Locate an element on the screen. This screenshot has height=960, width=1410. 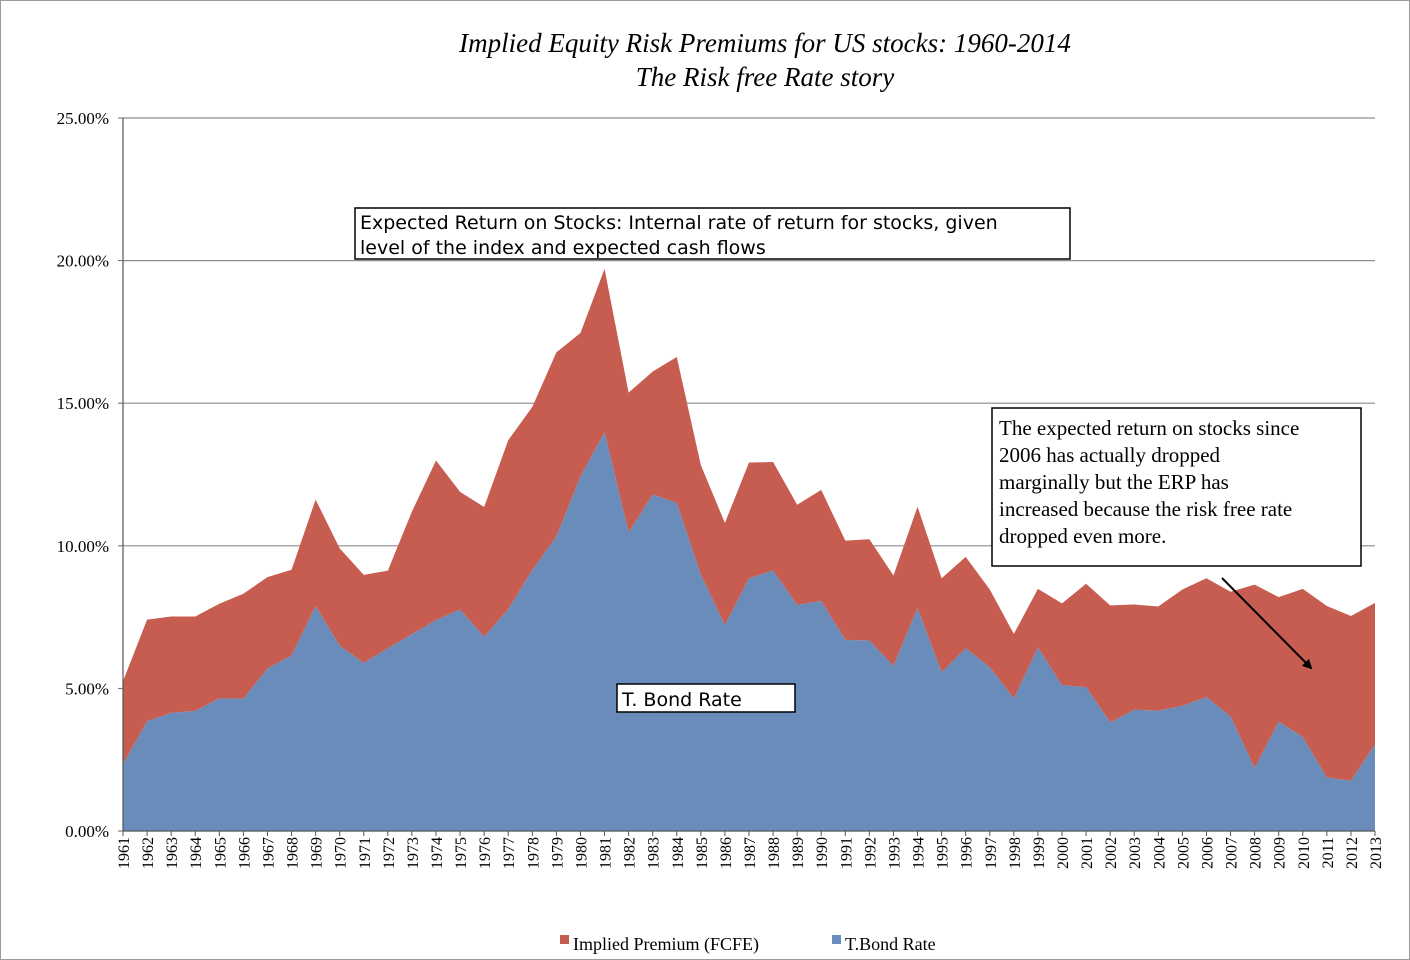
x-tick-label: 1998 is located at coordinates (1015, 853).